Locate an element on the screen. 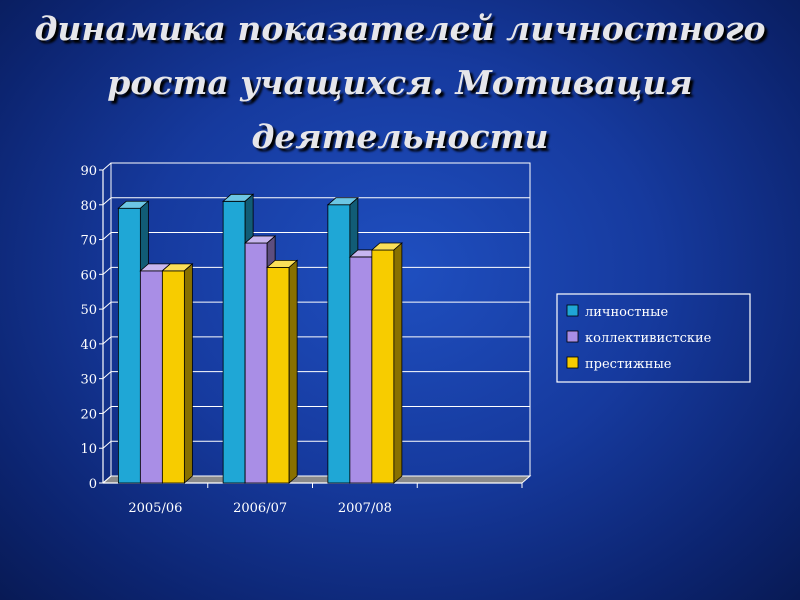  legend-box is located at coordinates (653, 338).